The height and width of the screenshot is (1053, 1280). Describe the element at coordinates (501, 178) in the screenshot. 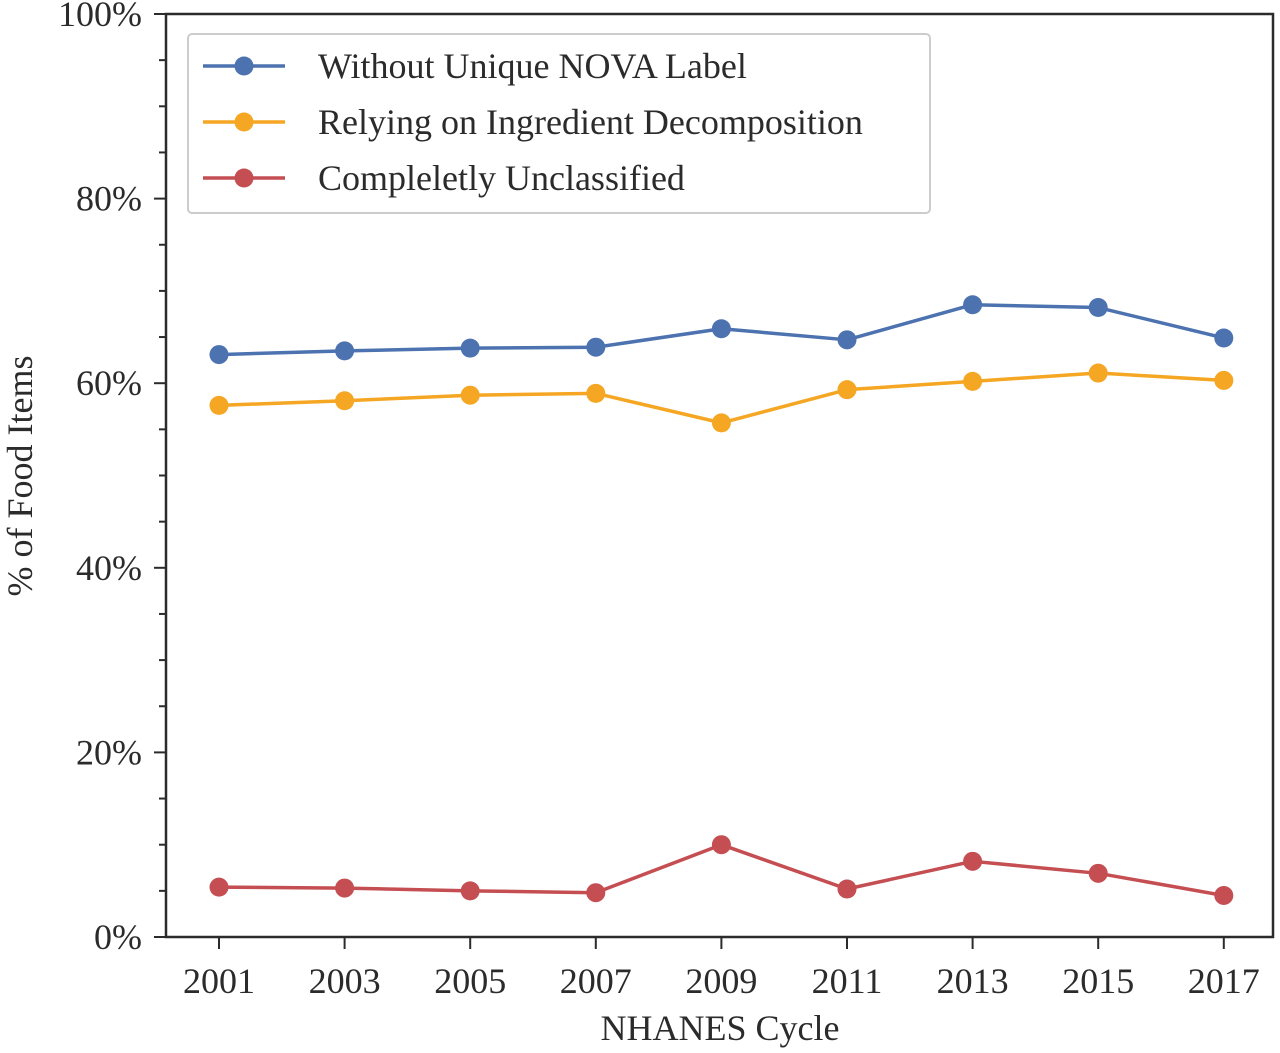

I see `legend-label: Compleletly Unclassified` at that location.